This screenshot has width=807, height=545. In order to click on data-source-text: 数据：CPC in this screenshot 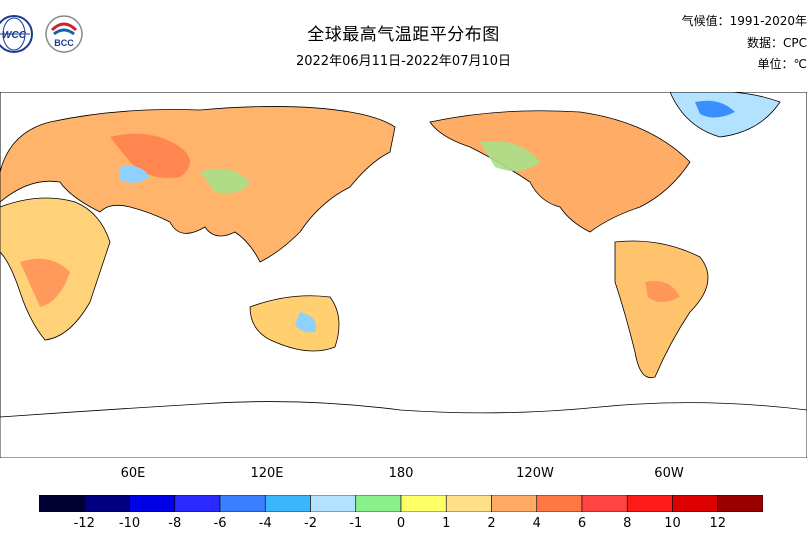, I will do `click(777, 43)`.